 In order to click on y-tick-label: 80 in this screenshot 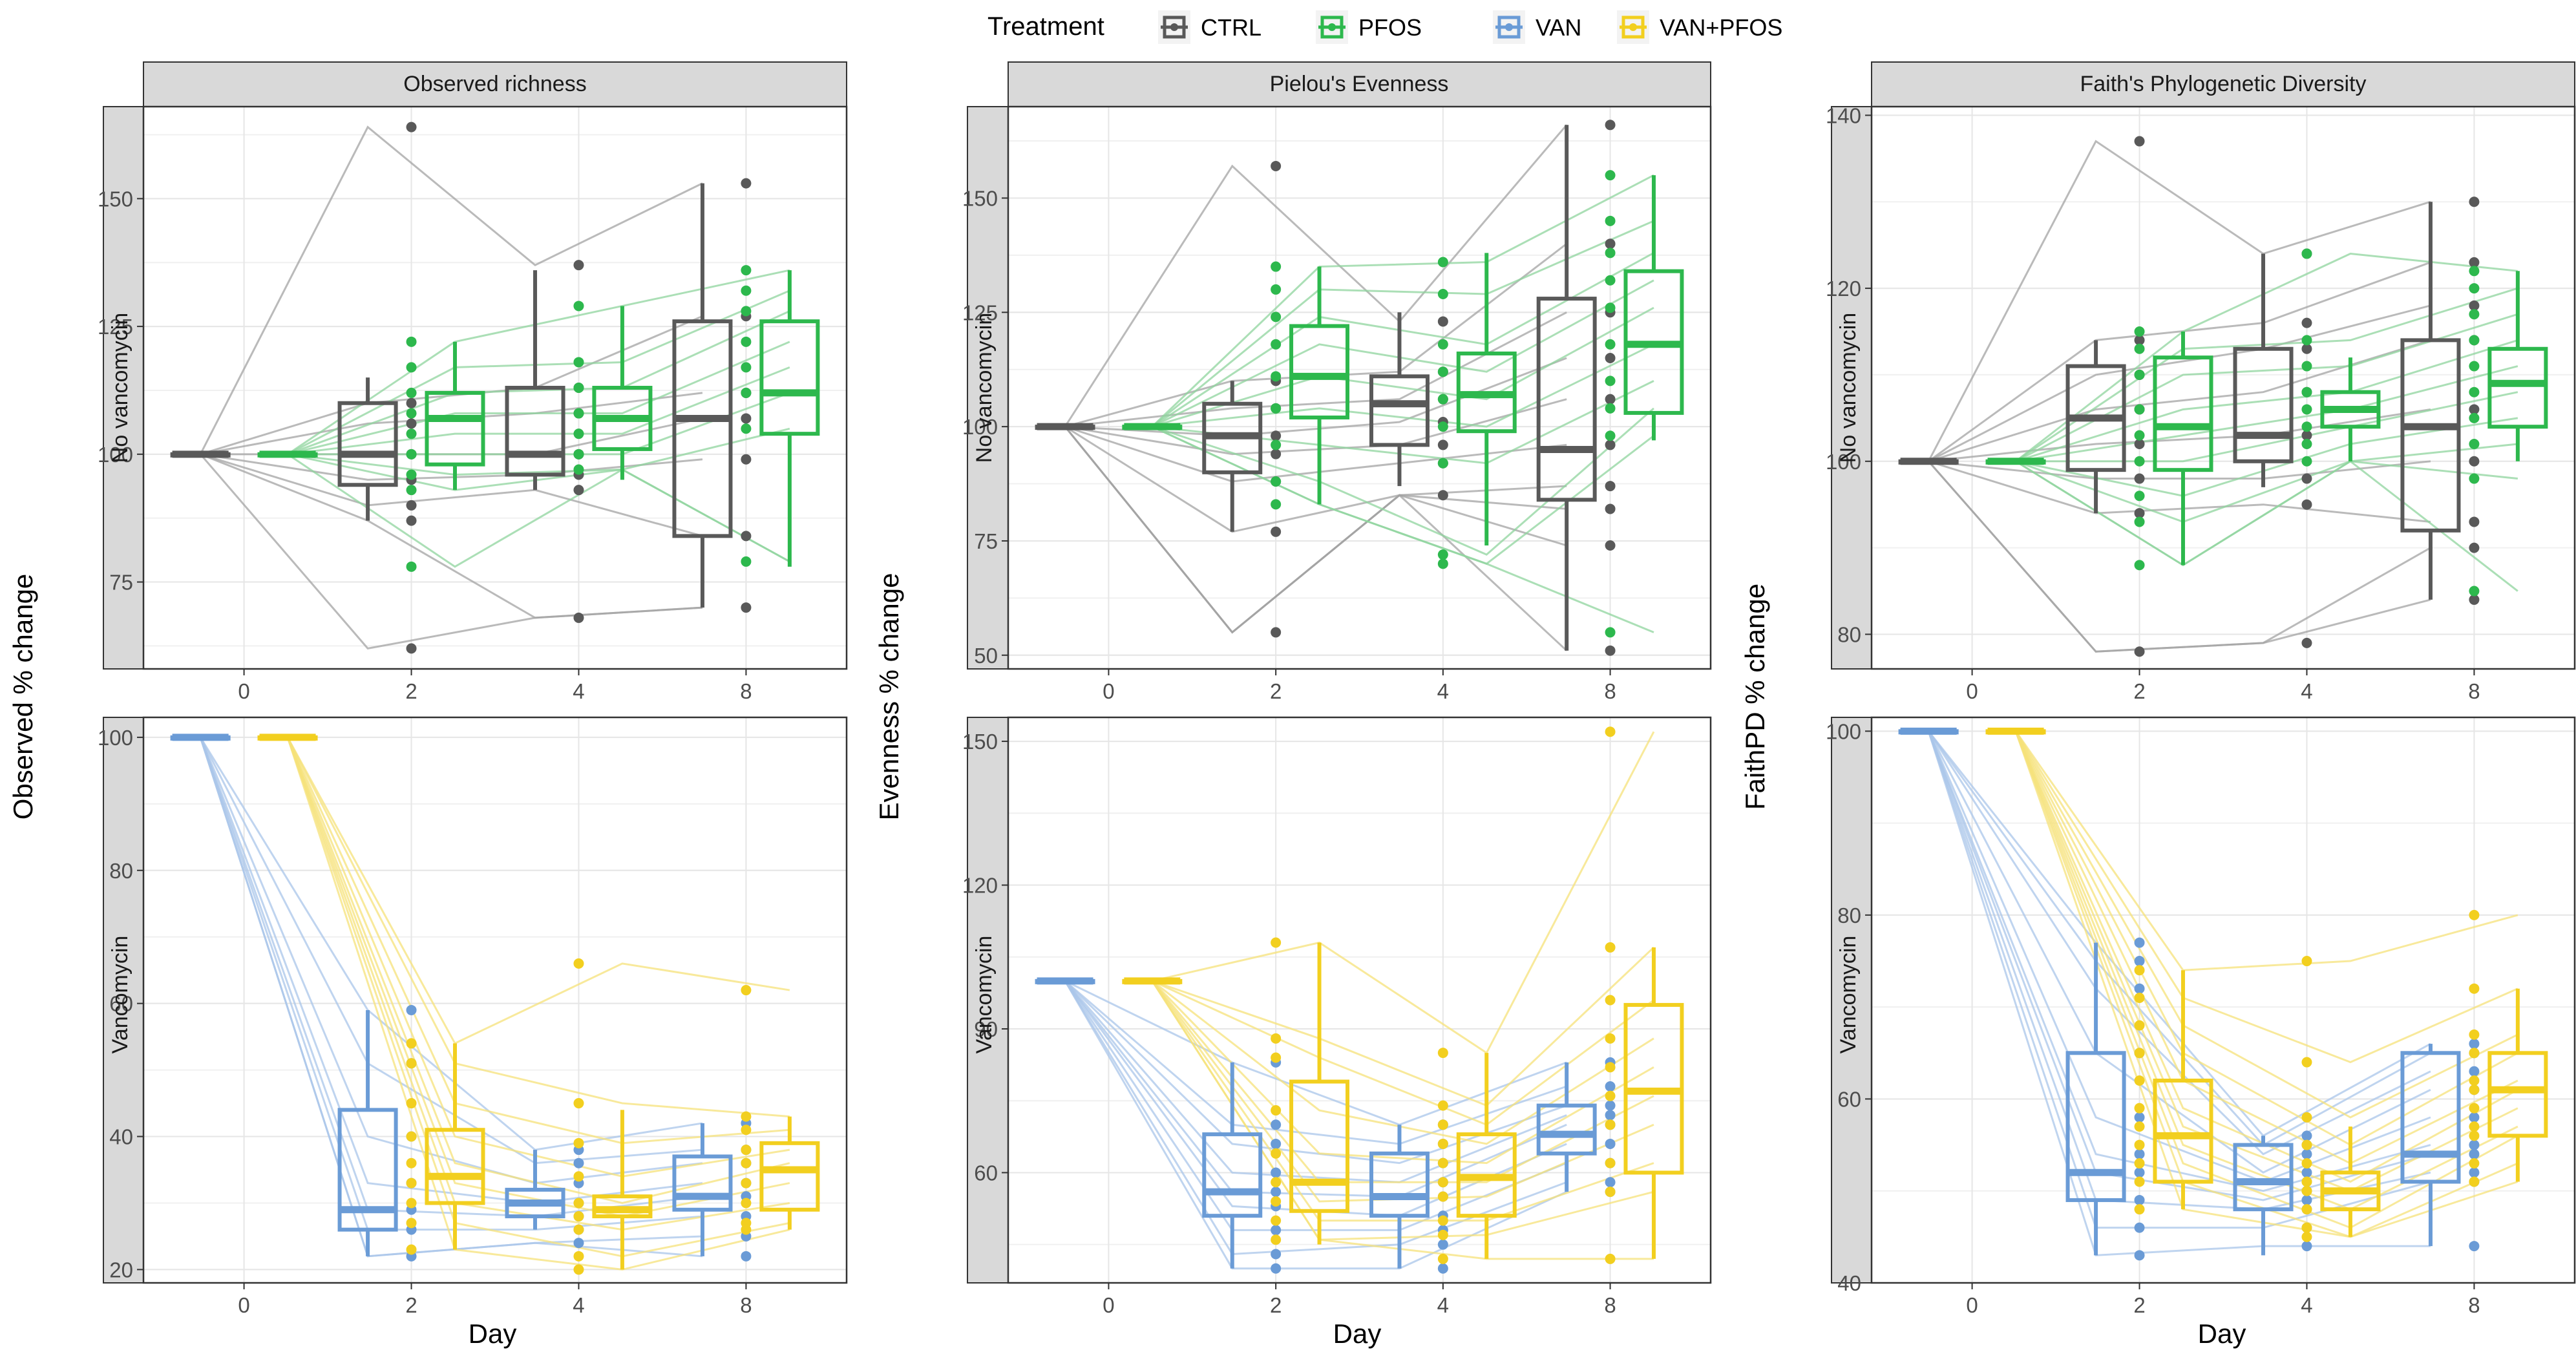, I will do `click(1849, 915)`.